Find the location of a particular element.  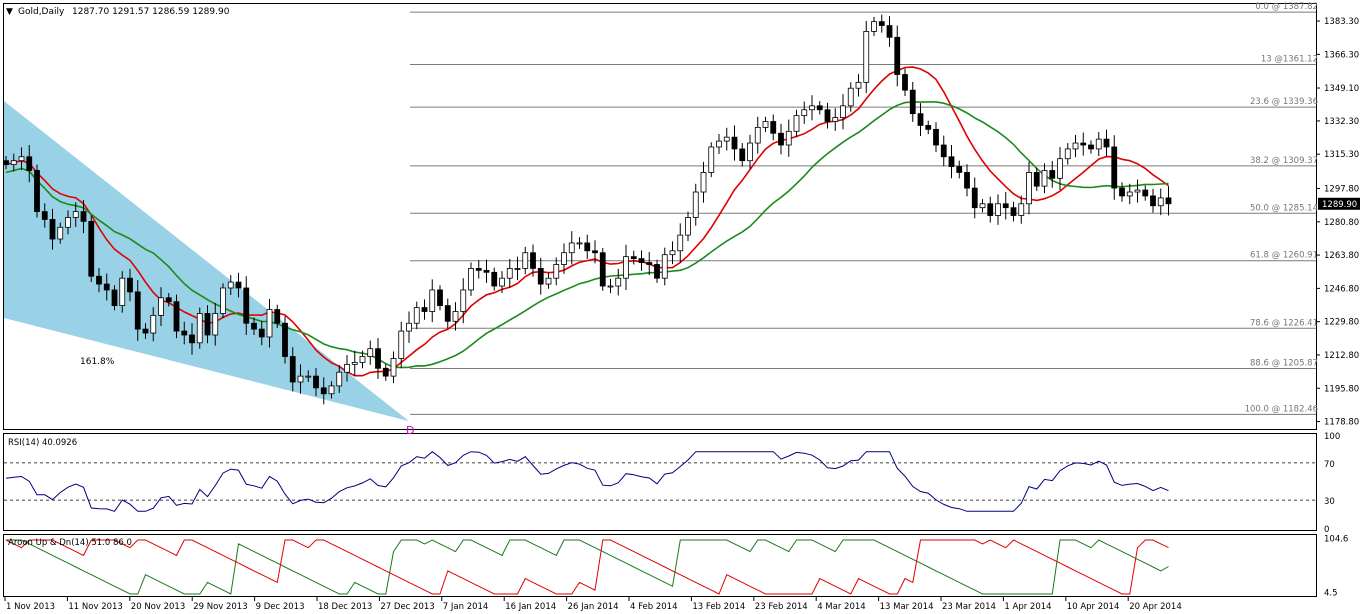

fib-level-label: 13 @1361.12 is located at coordinates (1289, 59).